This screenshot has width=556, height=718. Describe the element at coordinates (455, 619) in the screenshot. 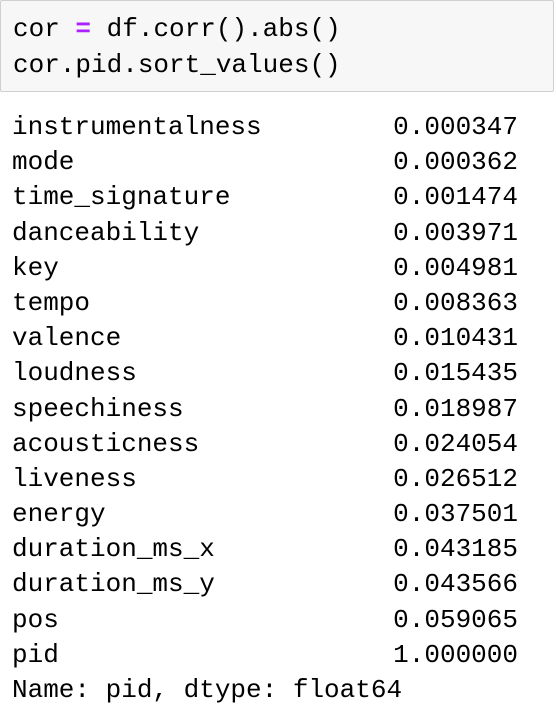

I see `series-value: 0.059065` at that location.